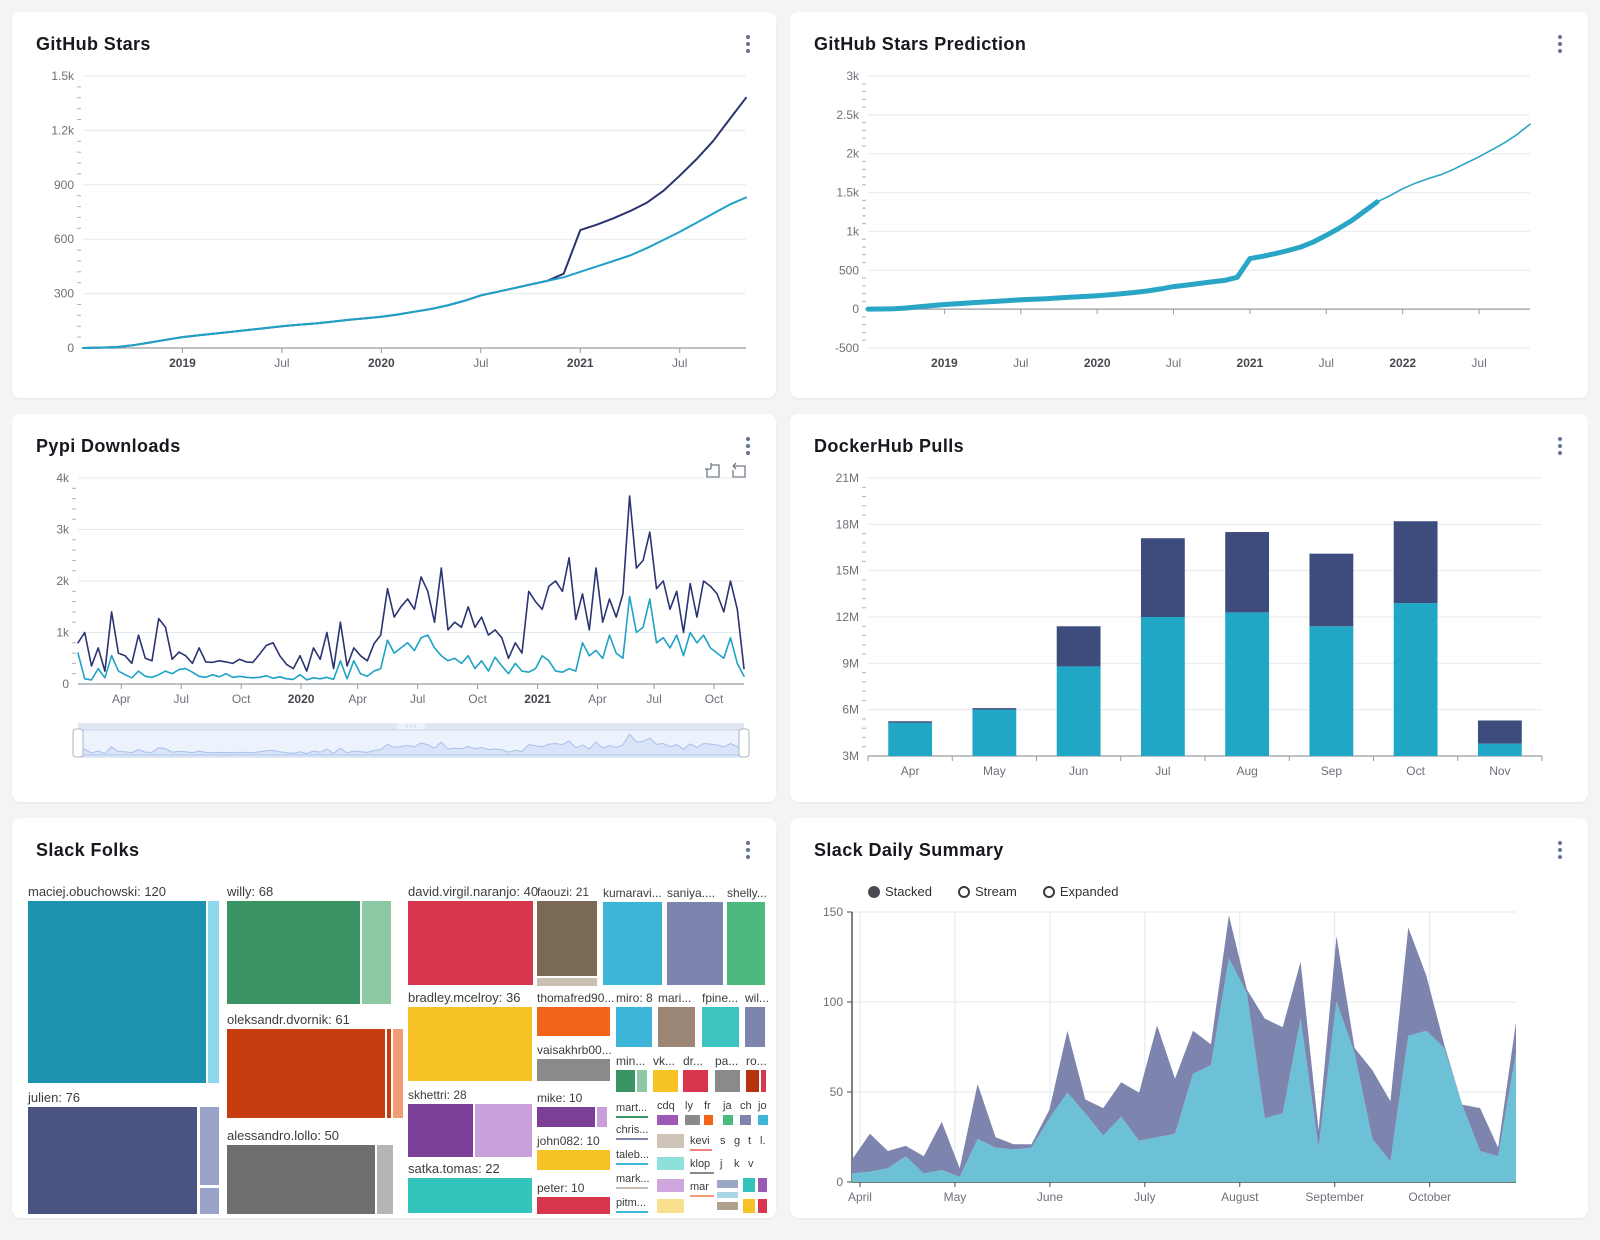  I want to click on svg-text: 2022, so click(1402, 363).